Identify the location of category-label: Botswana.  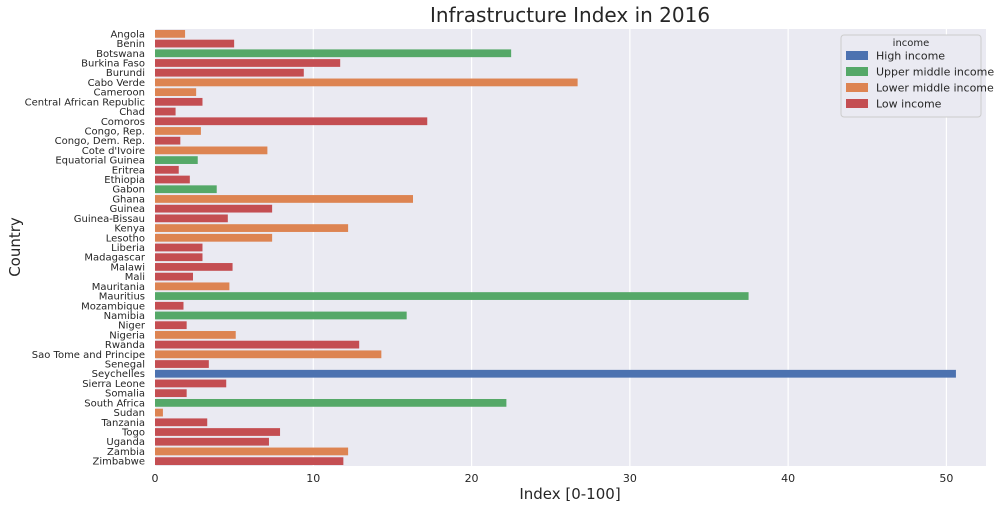
(120, 54).